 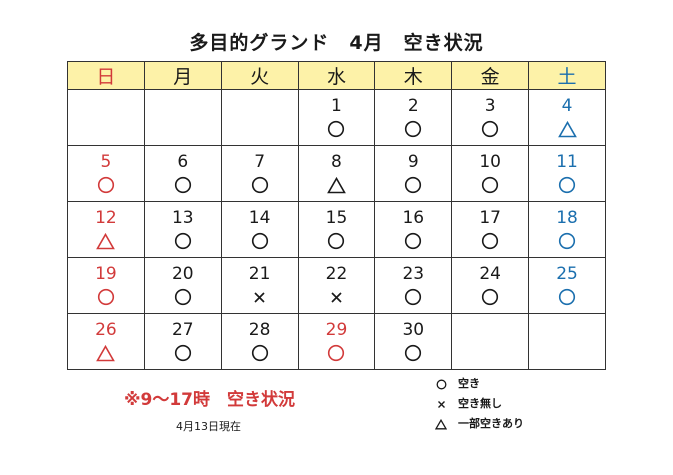 I want to click on weekday-sunday: 日, so click(x=106, y=75).